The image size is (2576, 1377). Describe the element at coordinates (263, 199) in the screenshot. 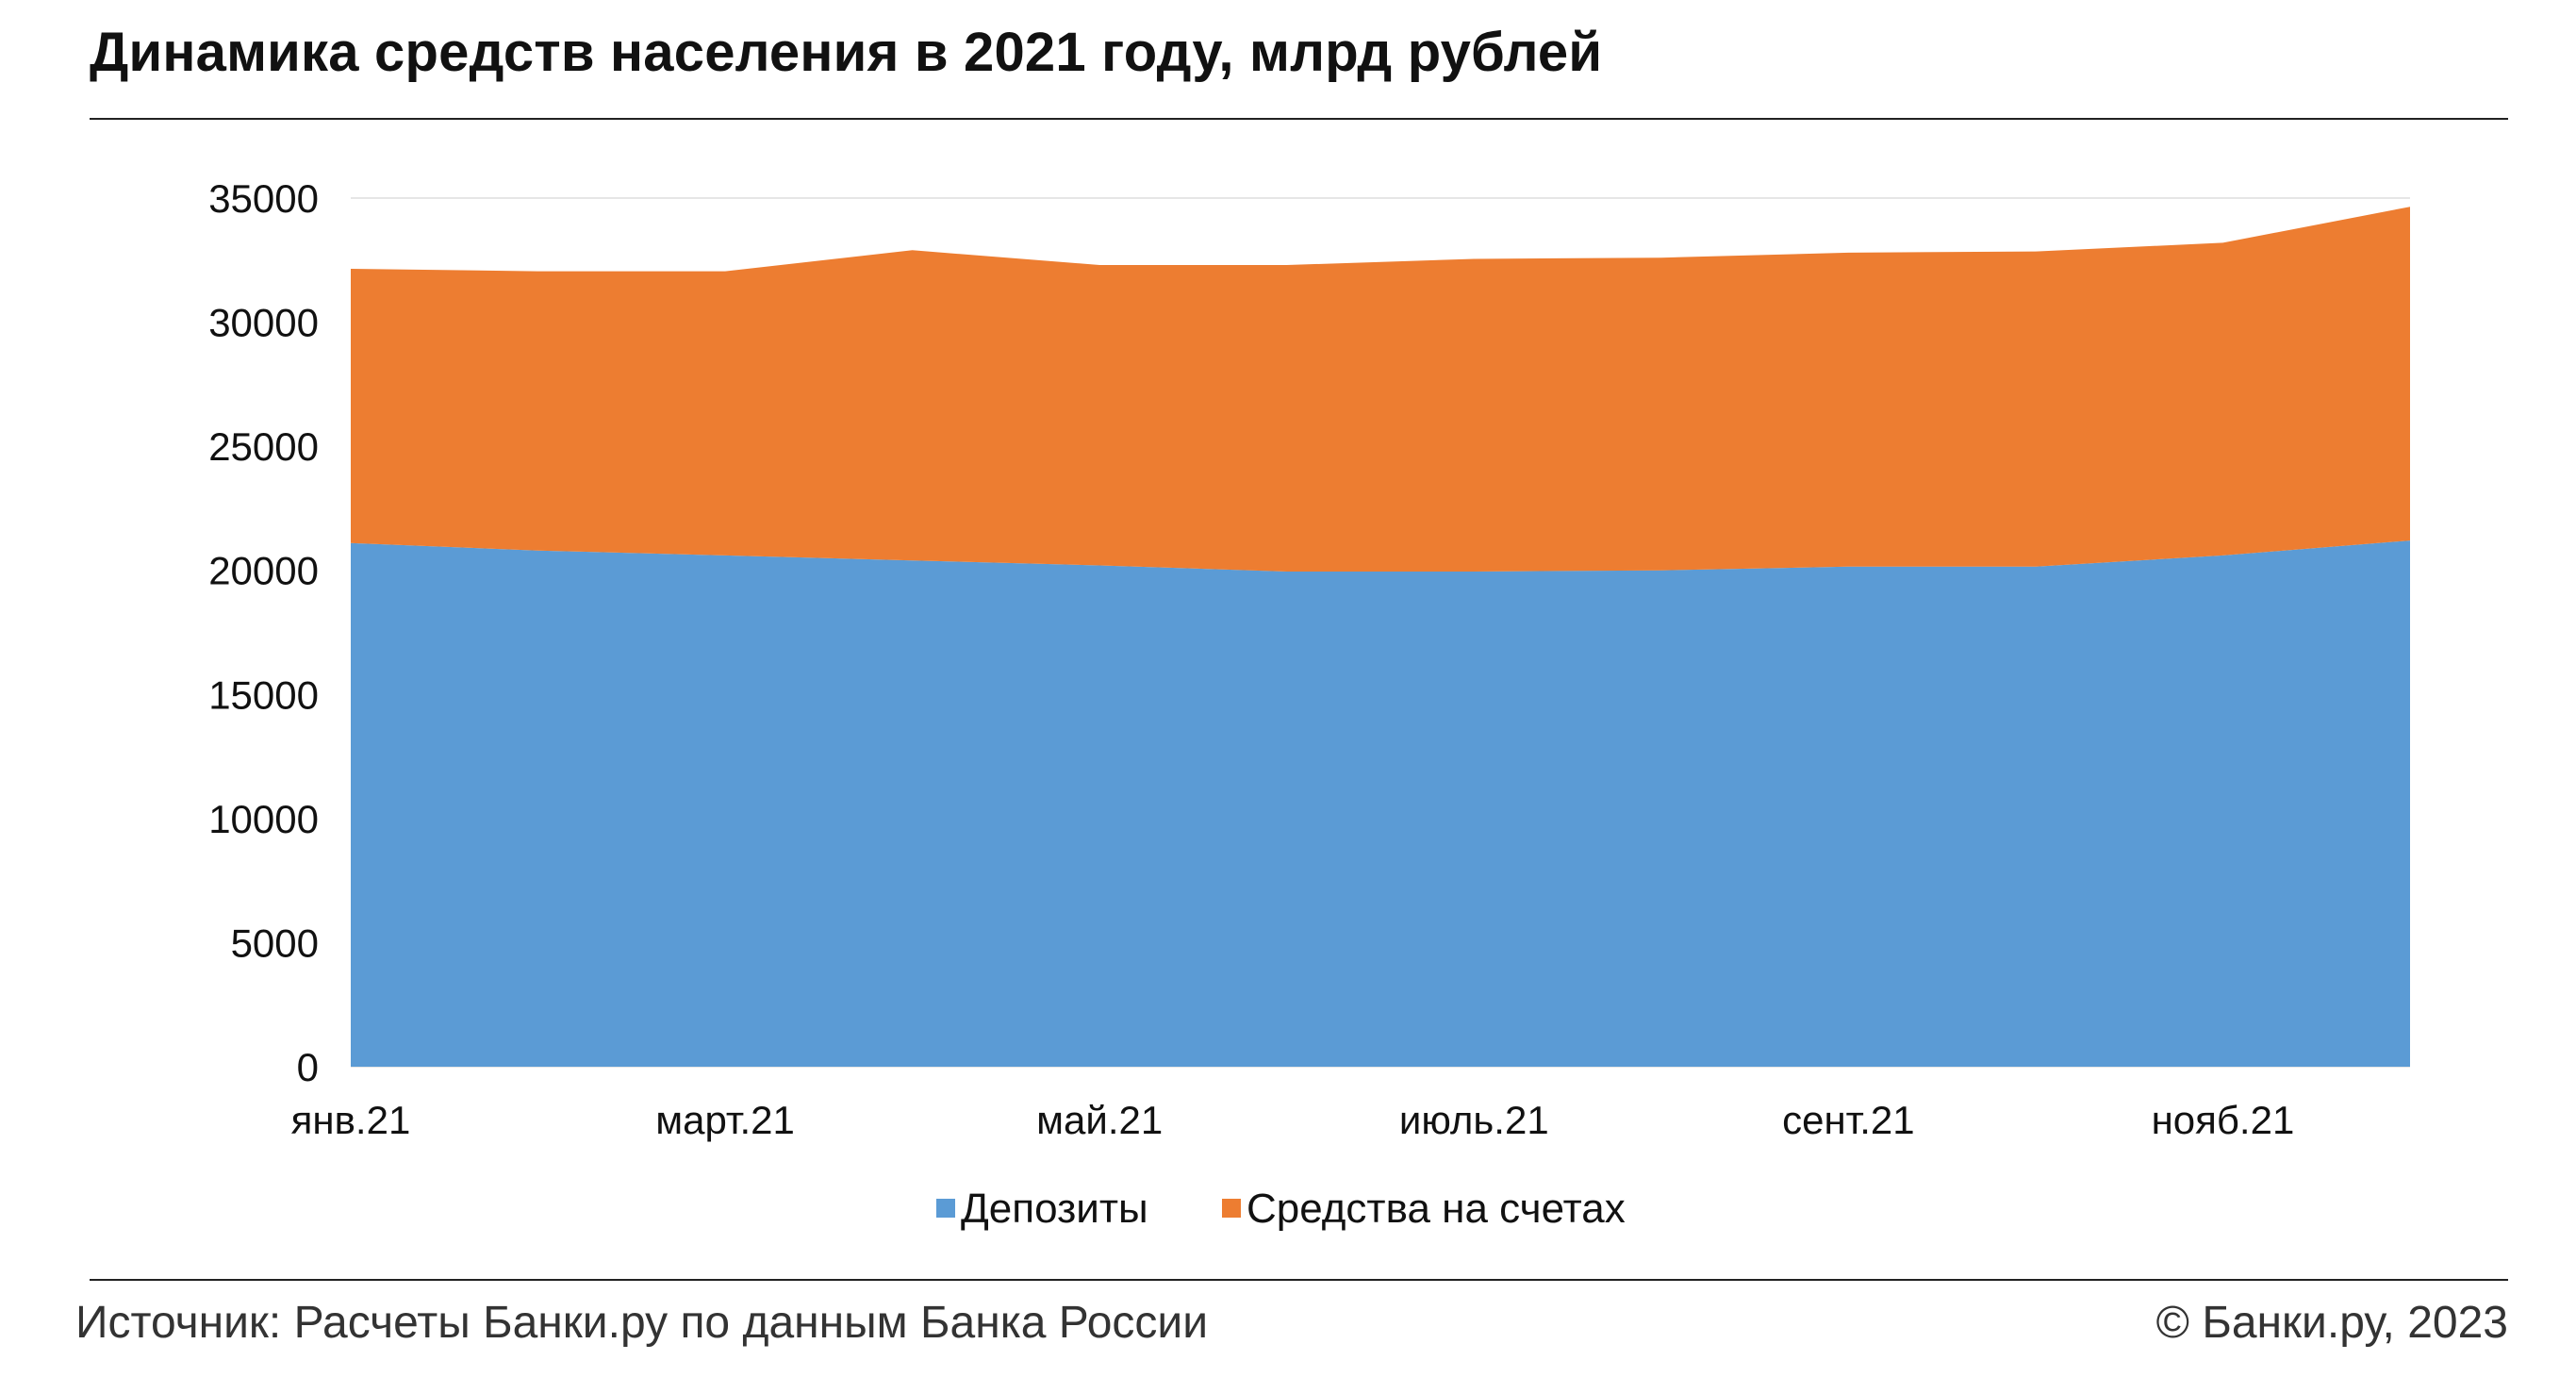

I see `y-tick-label: 35000` at that location.